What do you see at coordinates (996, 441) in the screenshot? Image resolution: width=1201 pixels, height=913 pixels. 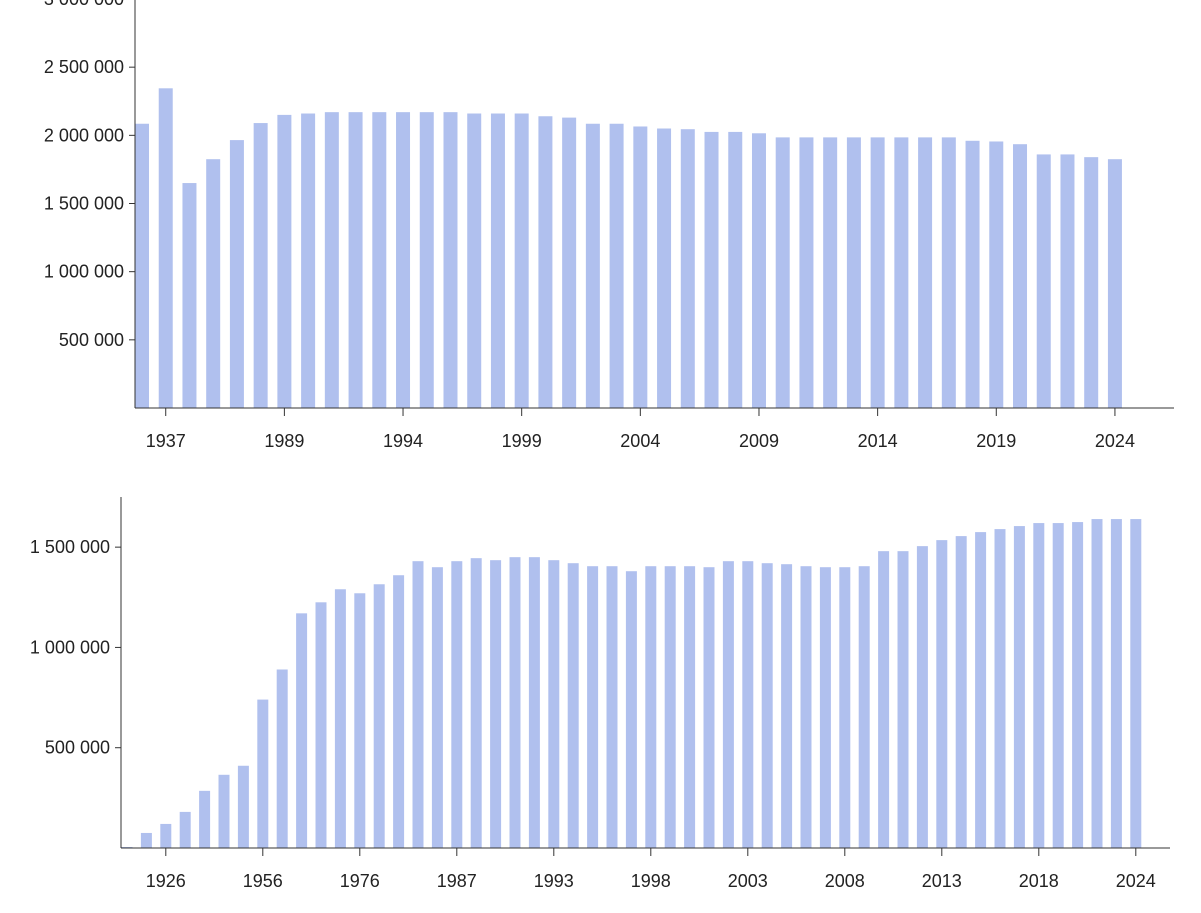 I see `x-tick-label-7: 2019` at bounding box center [996, 441].